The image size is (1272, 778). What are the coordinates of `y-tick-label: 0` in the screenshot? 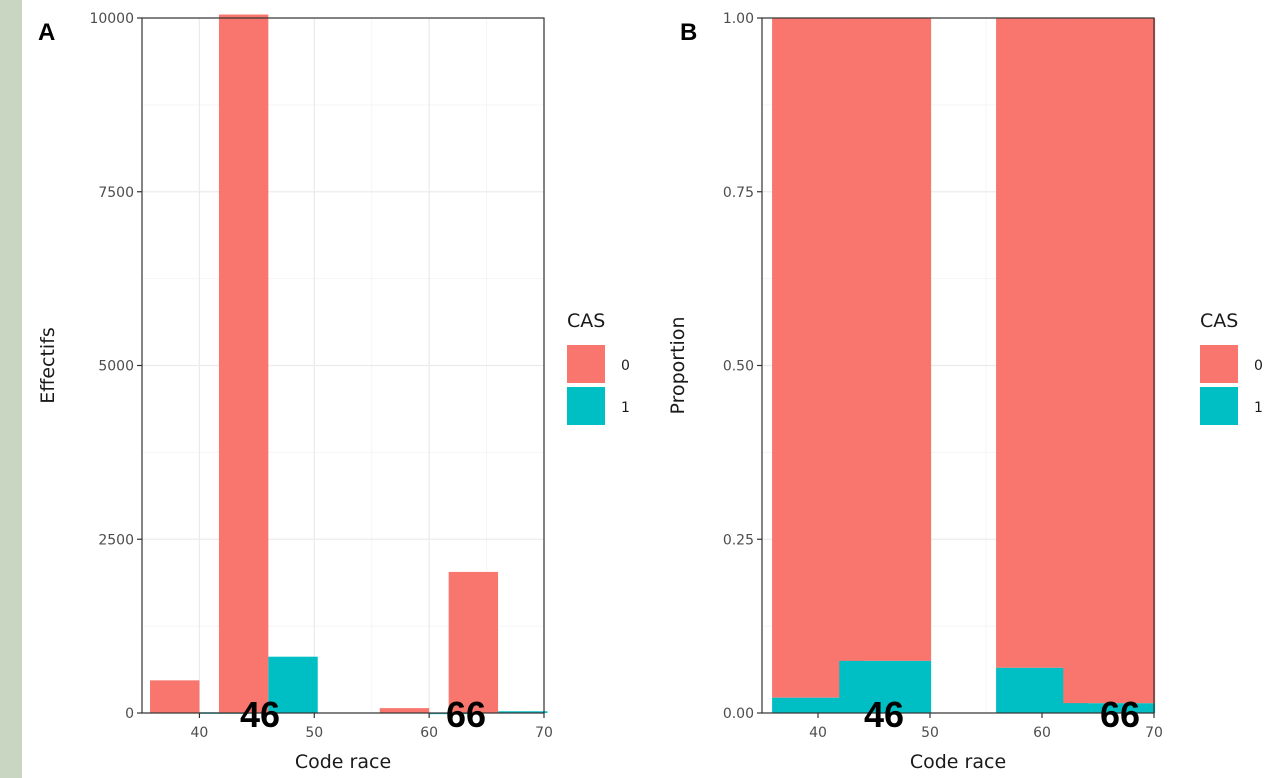 It's located at (129, 714).